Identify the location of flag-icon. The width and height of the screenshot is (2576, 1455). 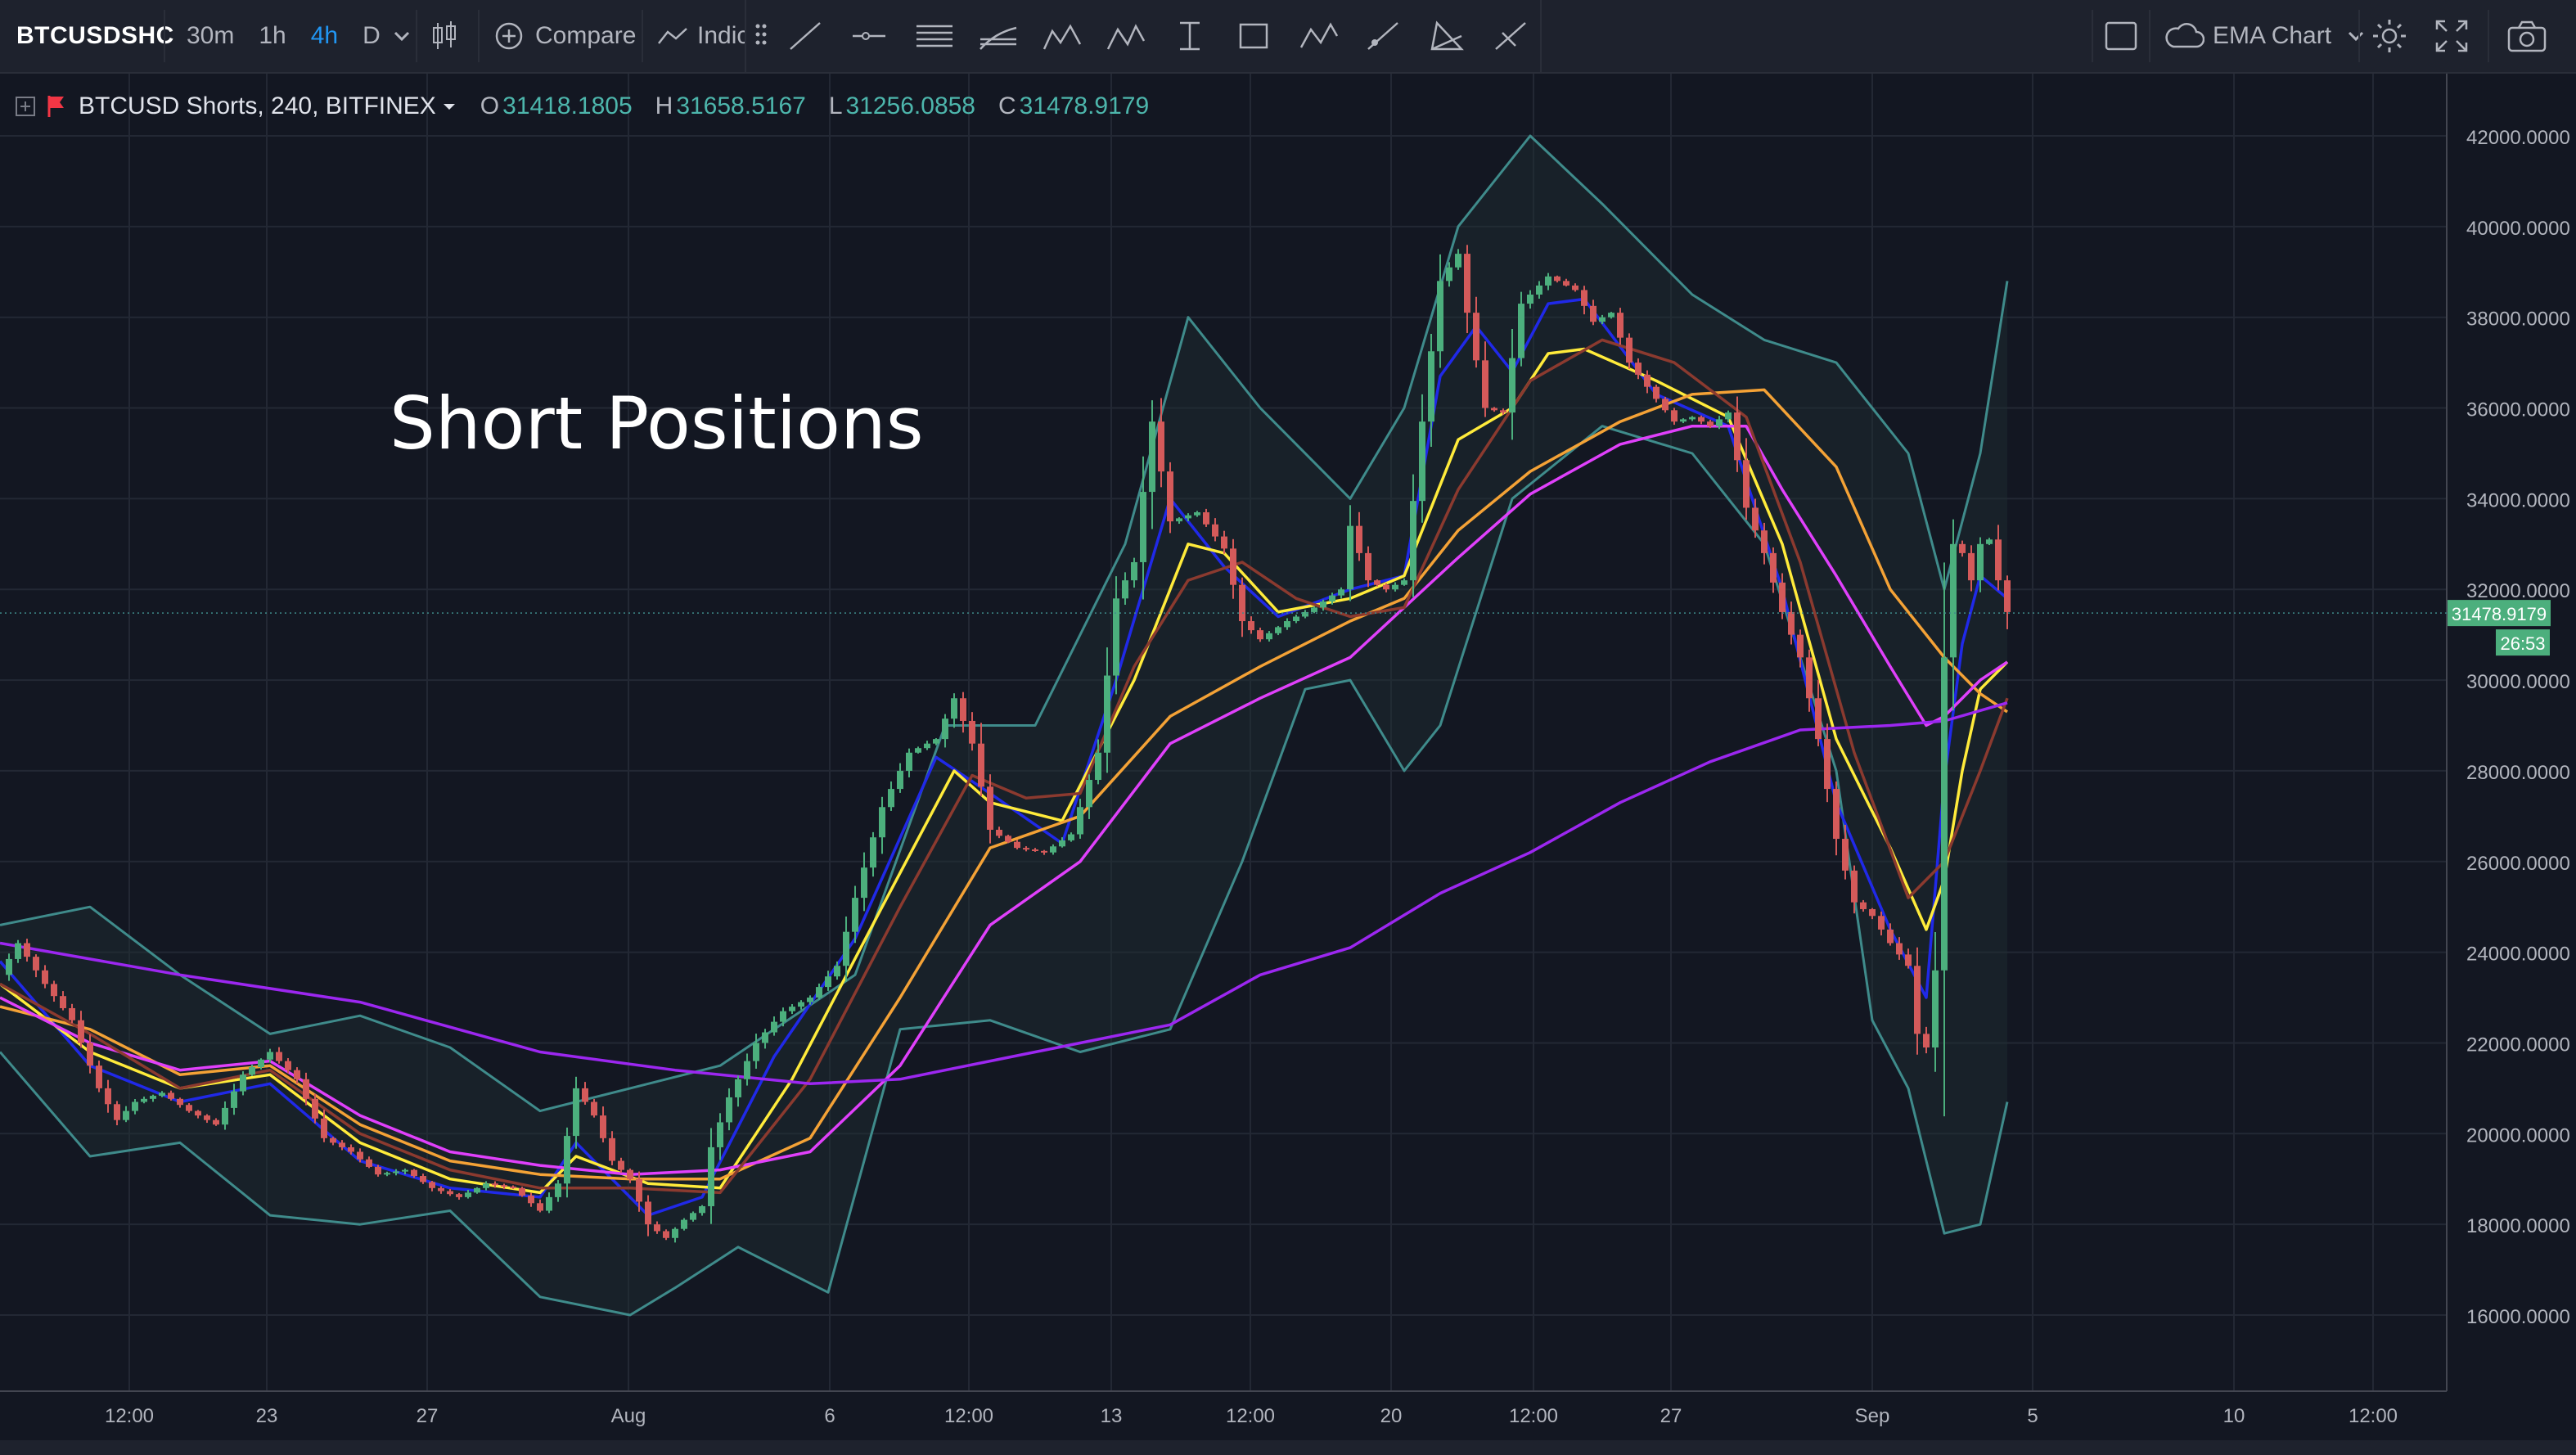
(56, 106).